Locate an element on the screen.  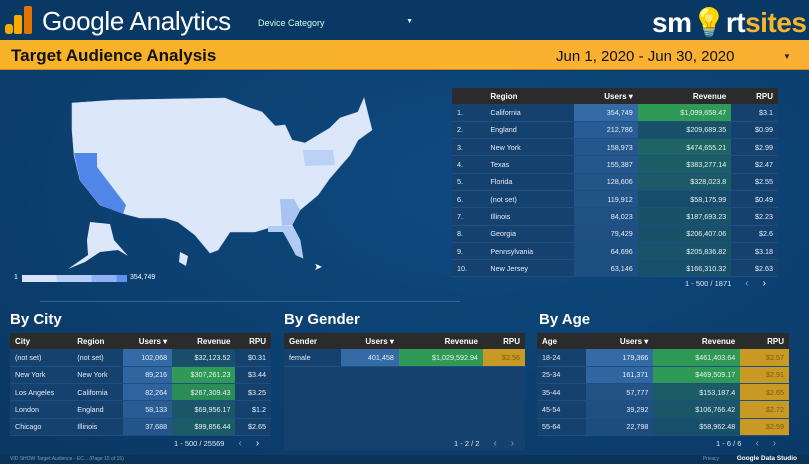
table-cell: 18-24 is located at coordinates (562, 358).